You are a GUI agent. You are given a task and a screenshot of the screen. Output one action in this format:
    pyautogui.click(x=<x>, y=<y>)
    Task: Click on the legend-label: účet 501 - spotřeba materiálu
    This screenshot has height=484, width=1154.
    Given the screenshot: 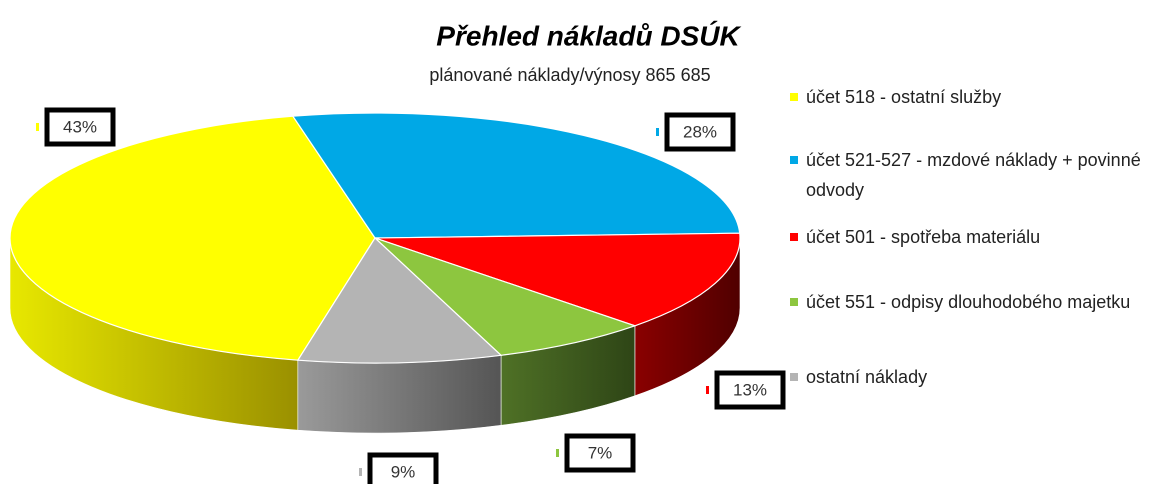 What is the action you would take?
    pyautogui.click(x=923, y=237)
    